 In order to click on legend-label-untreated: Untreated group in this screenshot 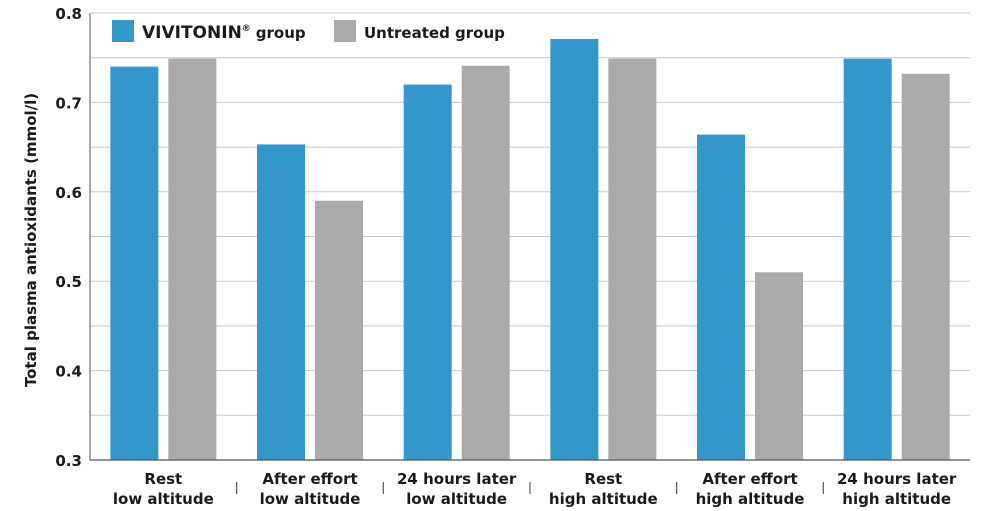, I will do `click(434, 33)`.